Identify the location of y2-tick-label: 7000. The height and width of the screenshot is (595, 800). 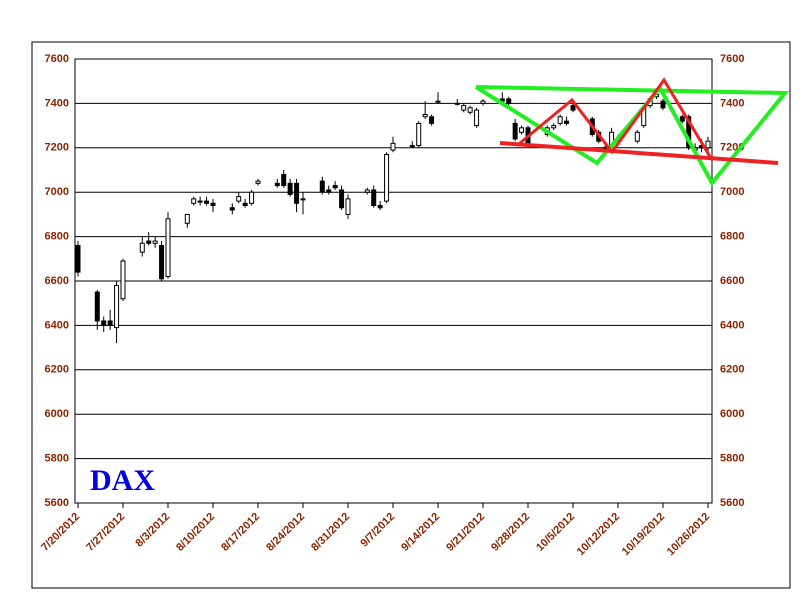
(732, 192).